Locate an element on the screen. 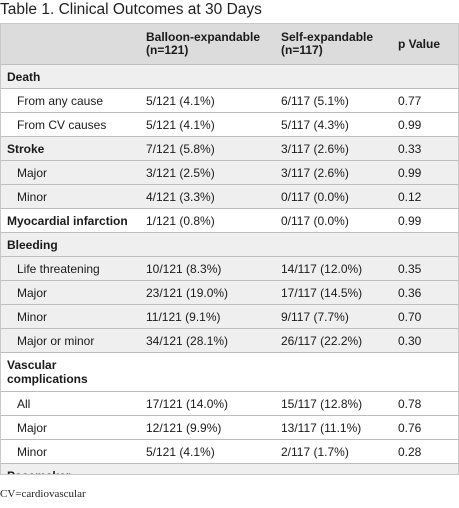 The height and width of the screenshot is (508, 459). header-balloon-expandable: Balloon-expandable (n=121) is located at coordinates (207, 44).